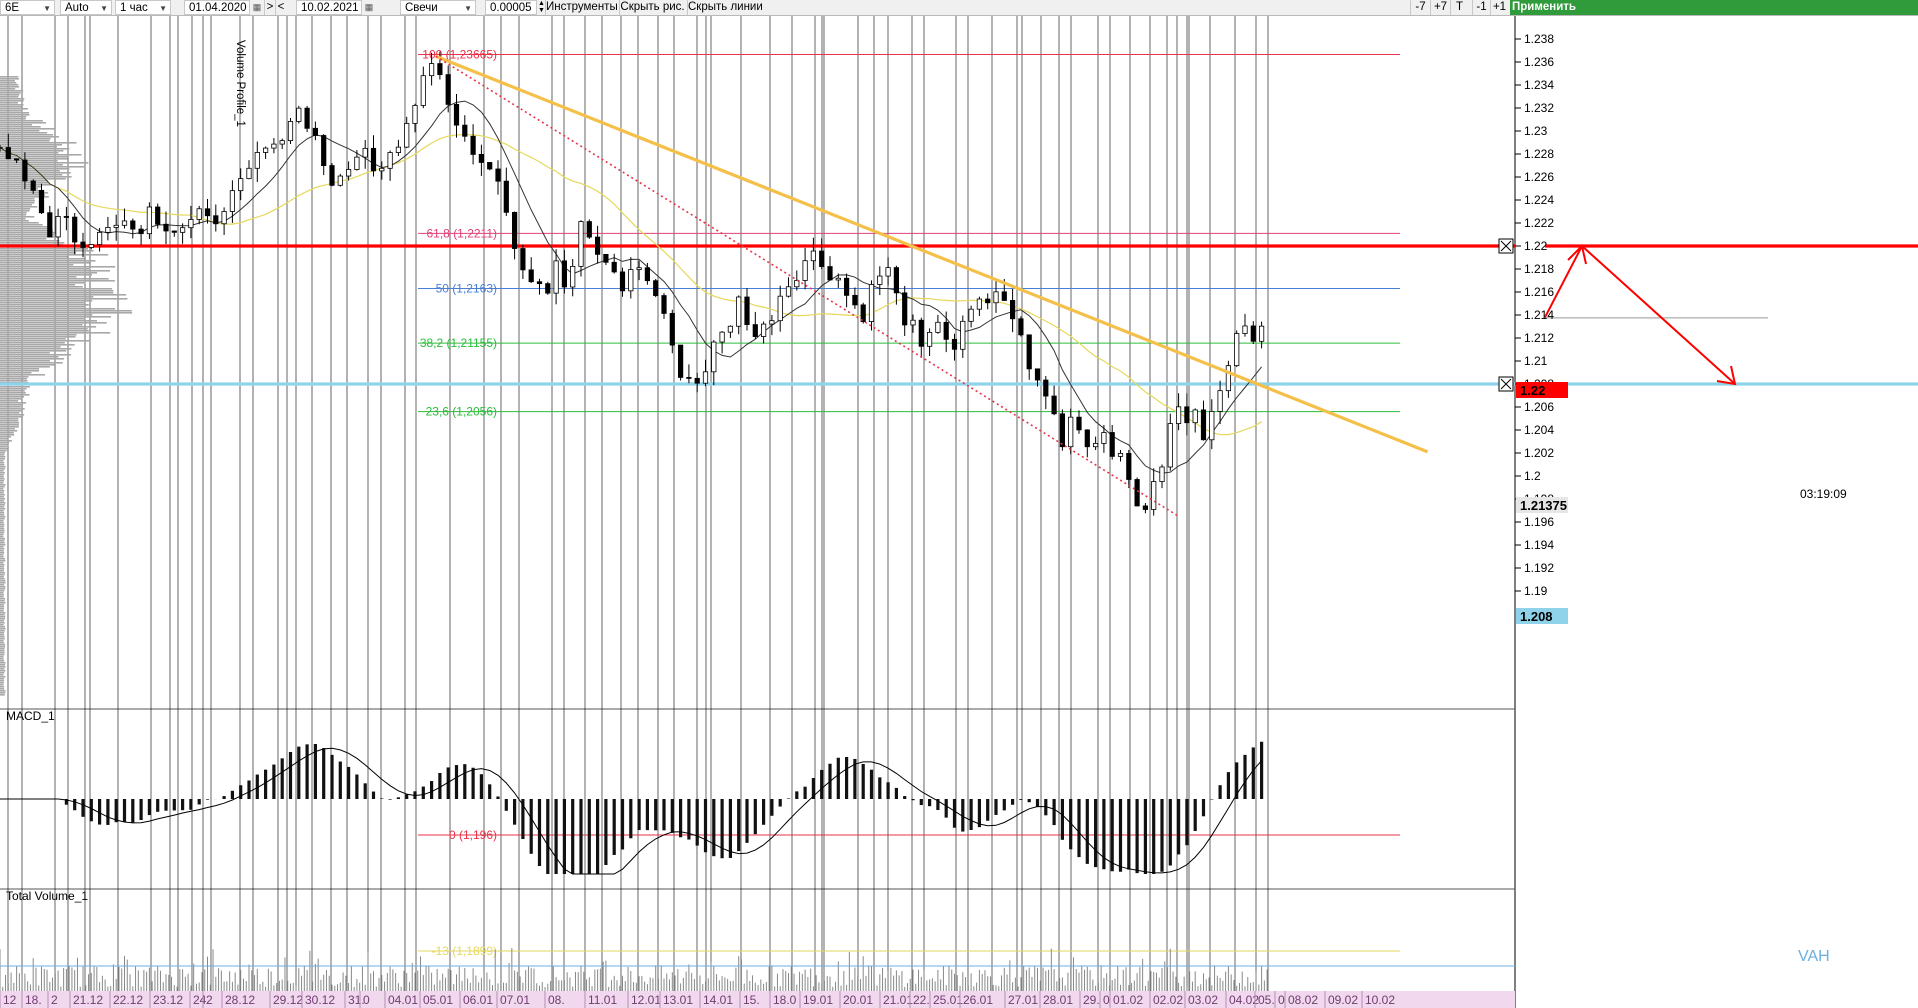  What do you see at coordinates (1542, 390) in the screenshot?
I see `level-122-marker: 1.22` at bounding box center [1542, 390].